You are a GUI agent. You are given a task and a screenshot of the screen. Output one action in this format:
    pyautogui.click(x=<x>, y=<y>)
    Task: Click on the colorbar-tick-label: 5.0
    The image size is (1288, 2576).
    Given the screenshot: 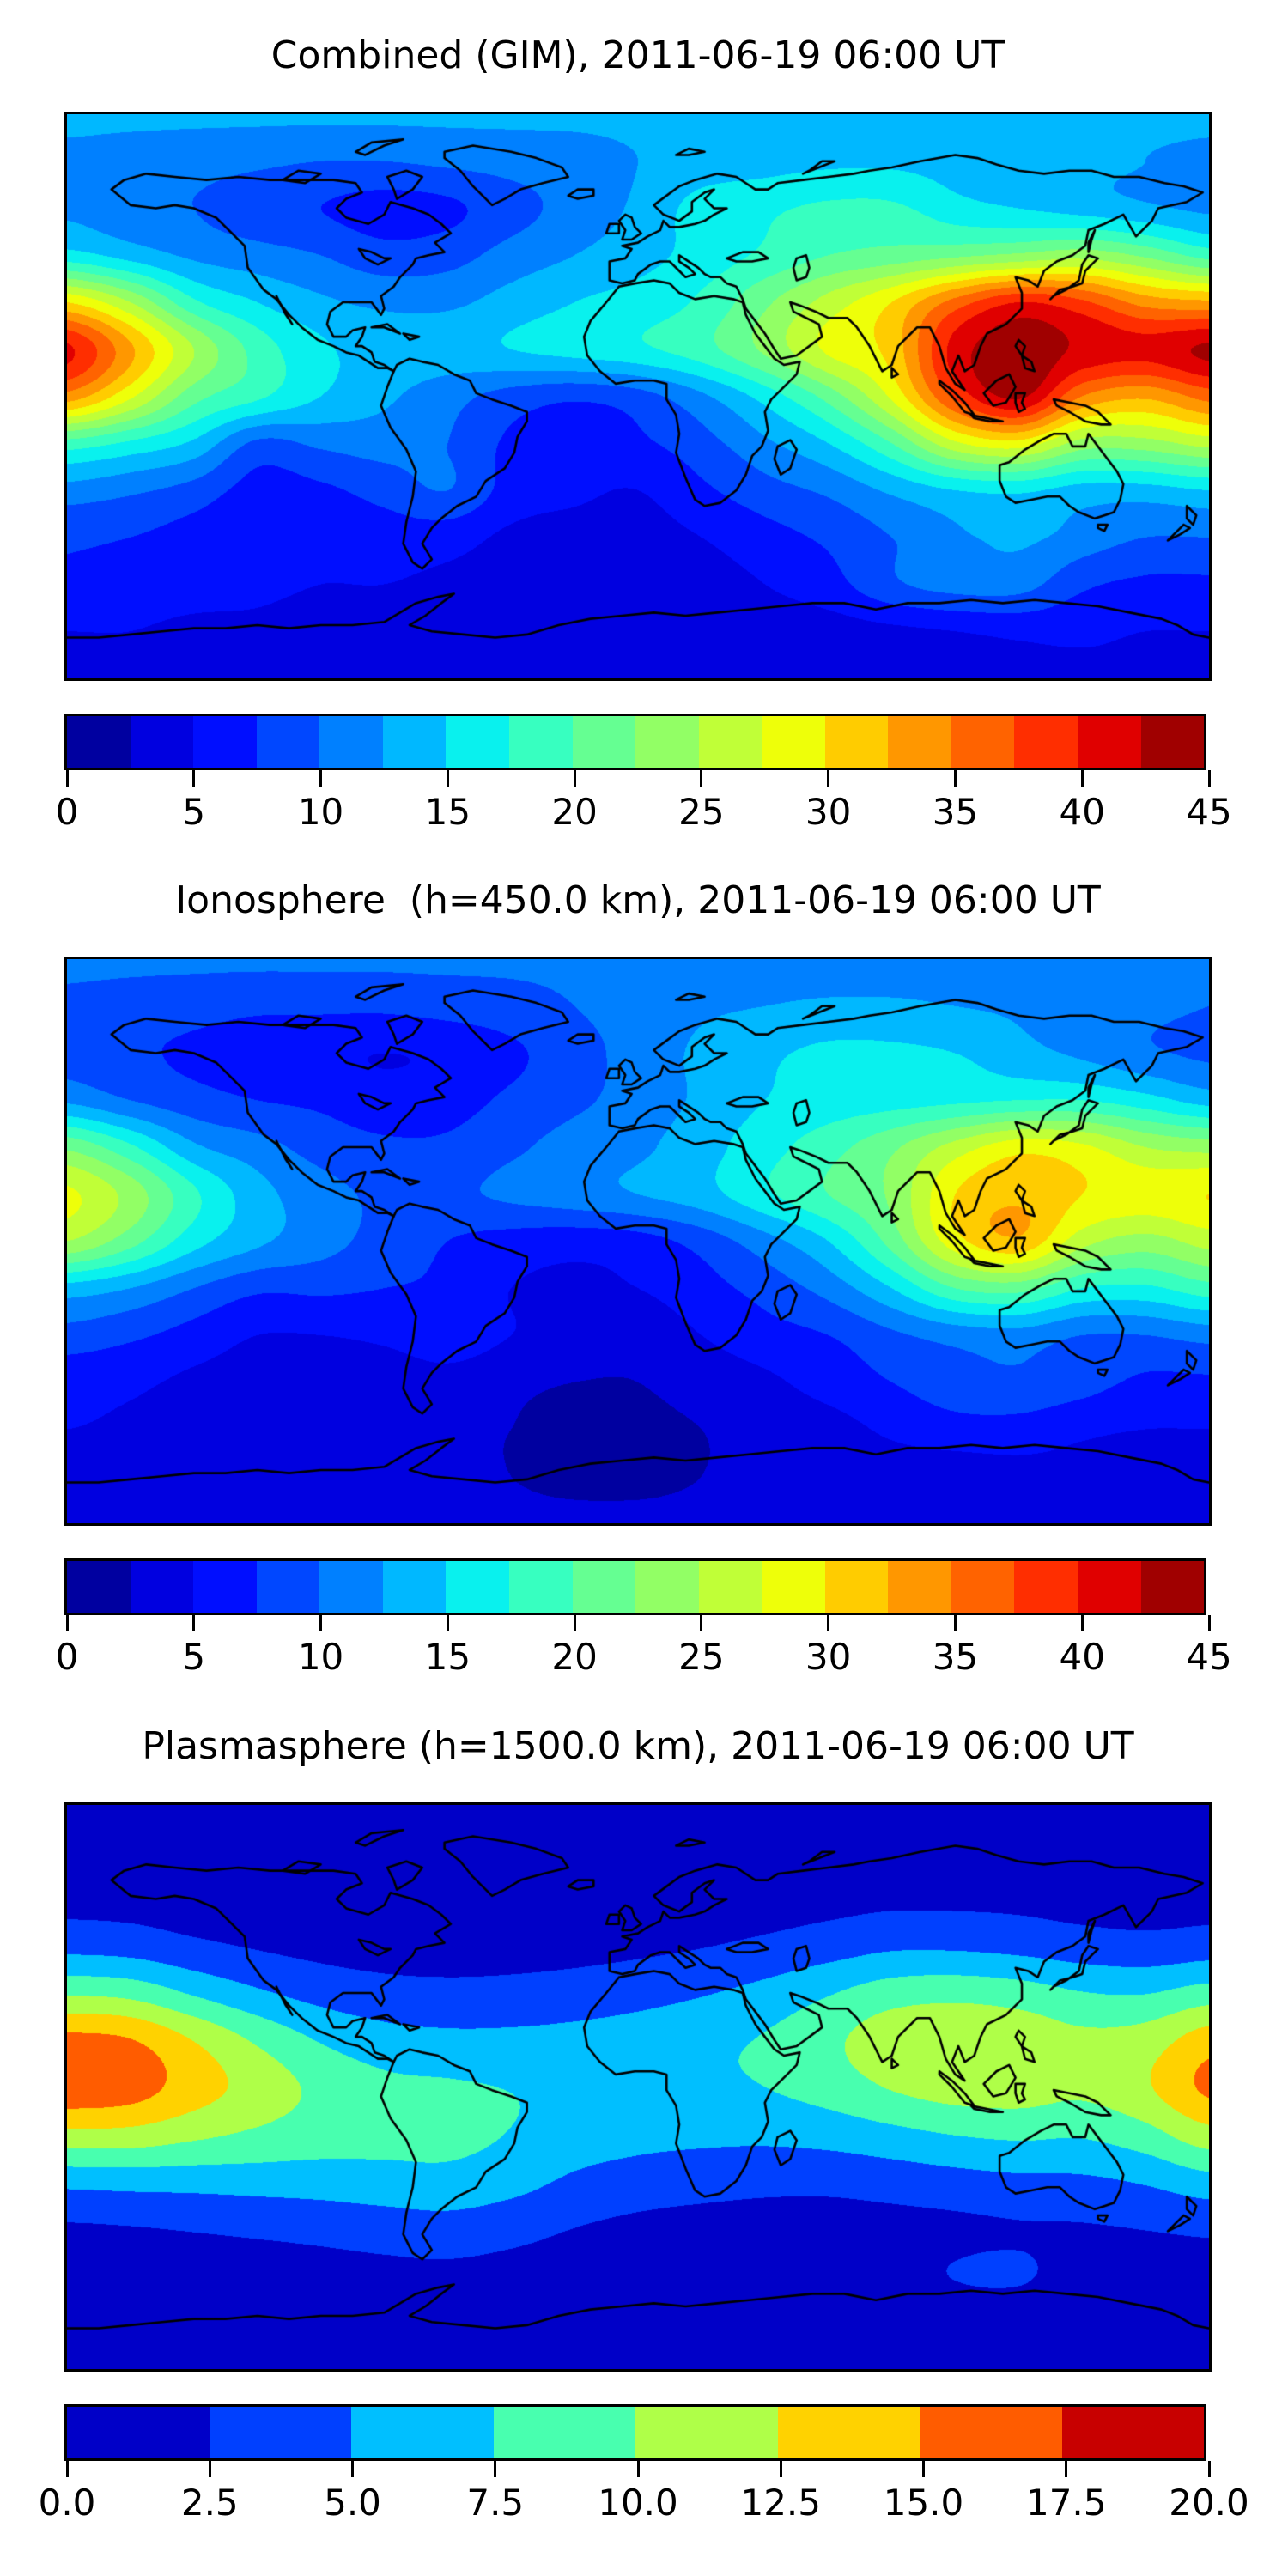 What is the action you would take?
    pyautogui.click(x=353, y=2503)
    